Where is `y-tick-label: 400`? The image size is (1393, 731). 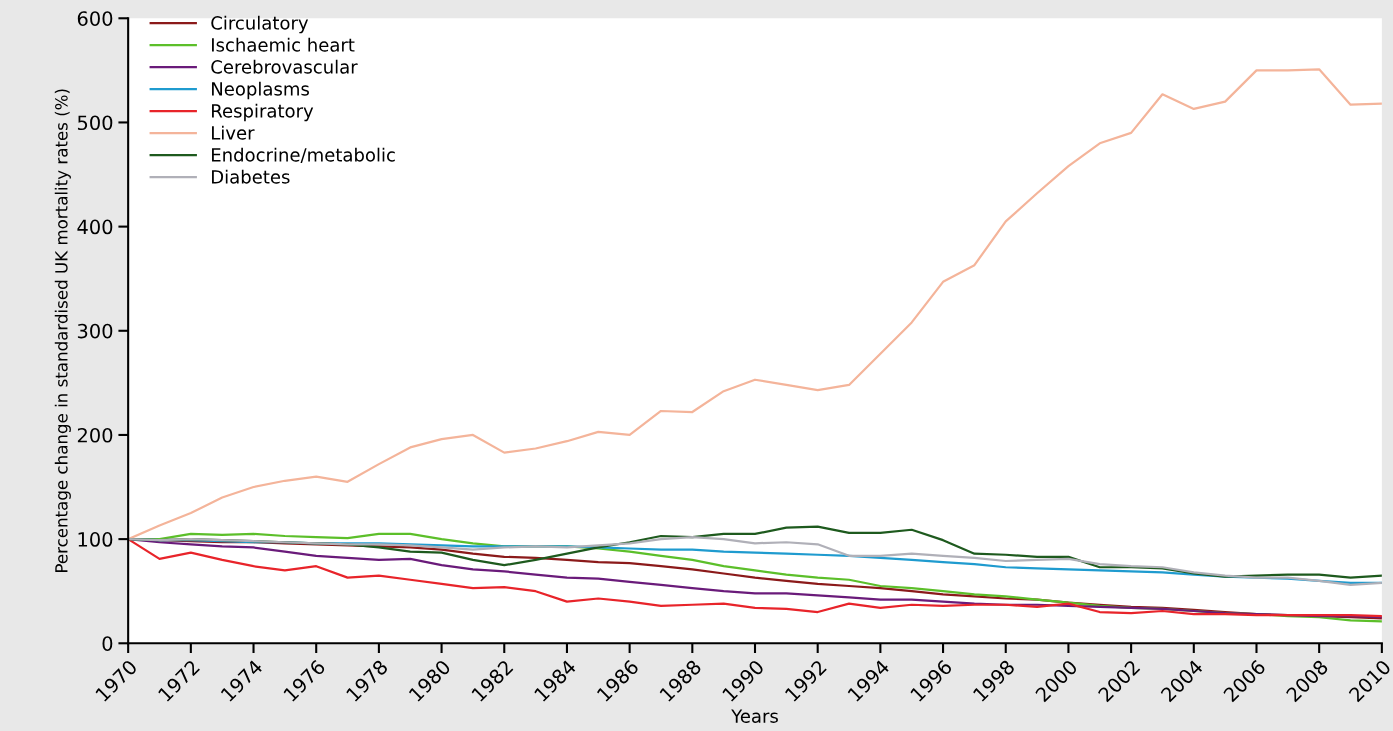 y-tick-label: 400 is located at coordinates (95, 227).